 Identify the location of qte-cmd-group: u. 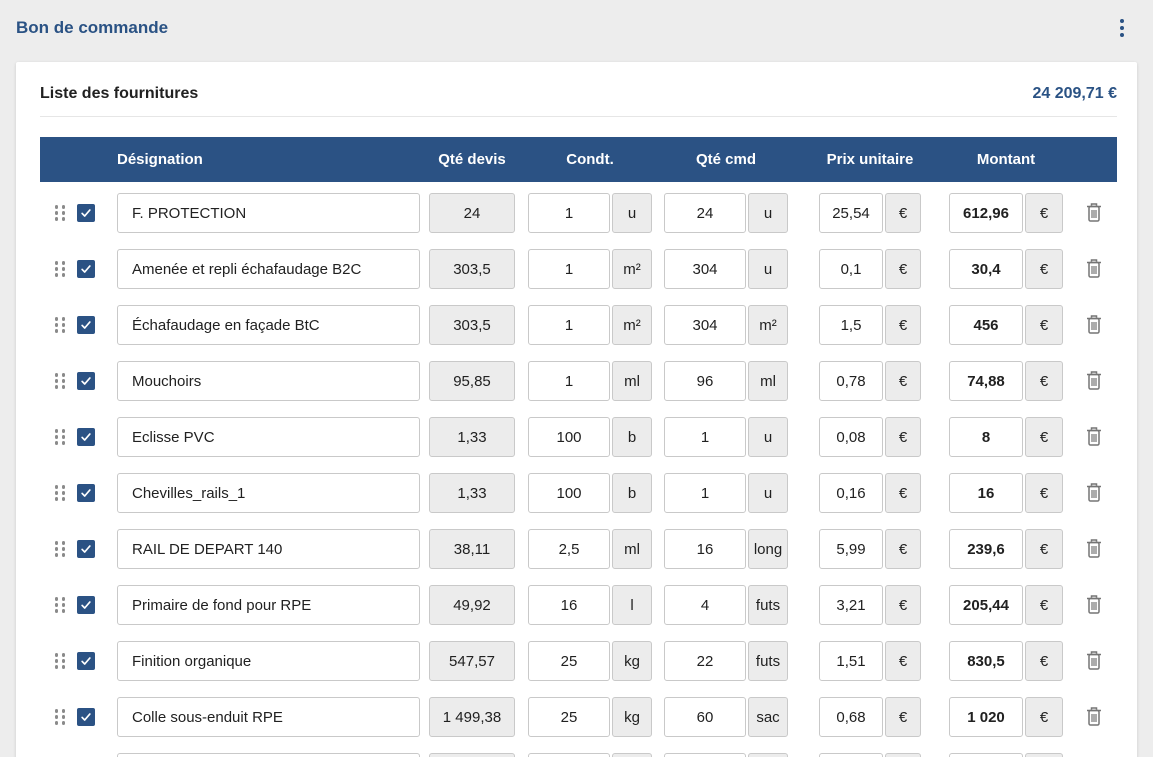
(726, 269).